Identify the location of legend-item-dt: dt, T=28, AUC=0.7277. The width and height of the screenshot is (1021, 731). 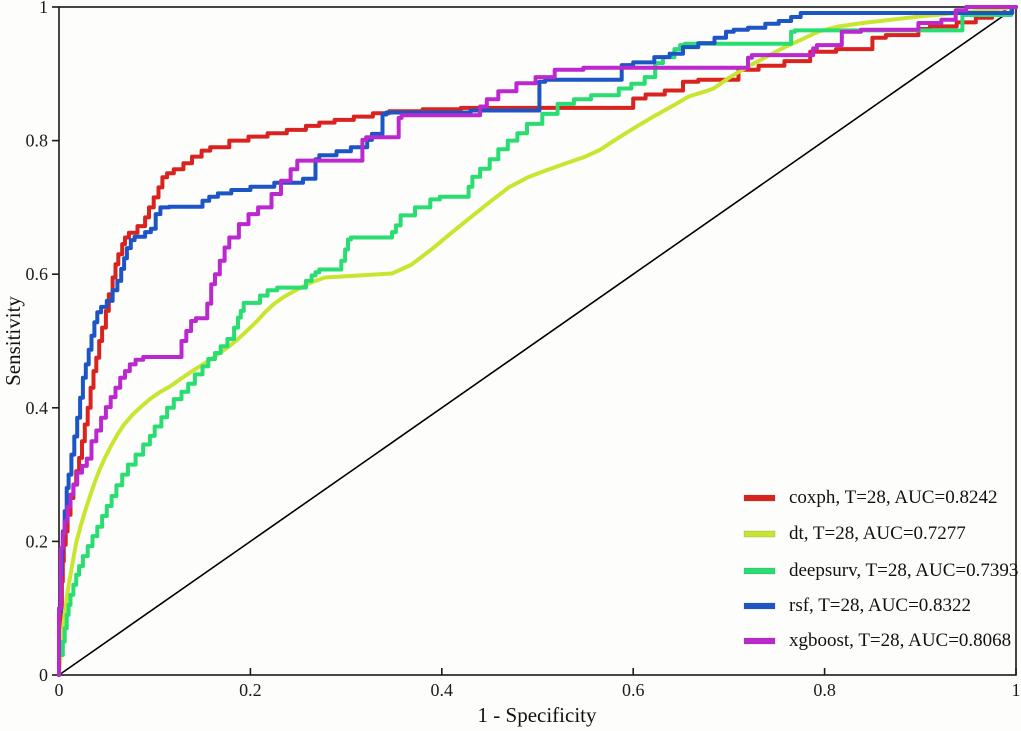
(854, 533).